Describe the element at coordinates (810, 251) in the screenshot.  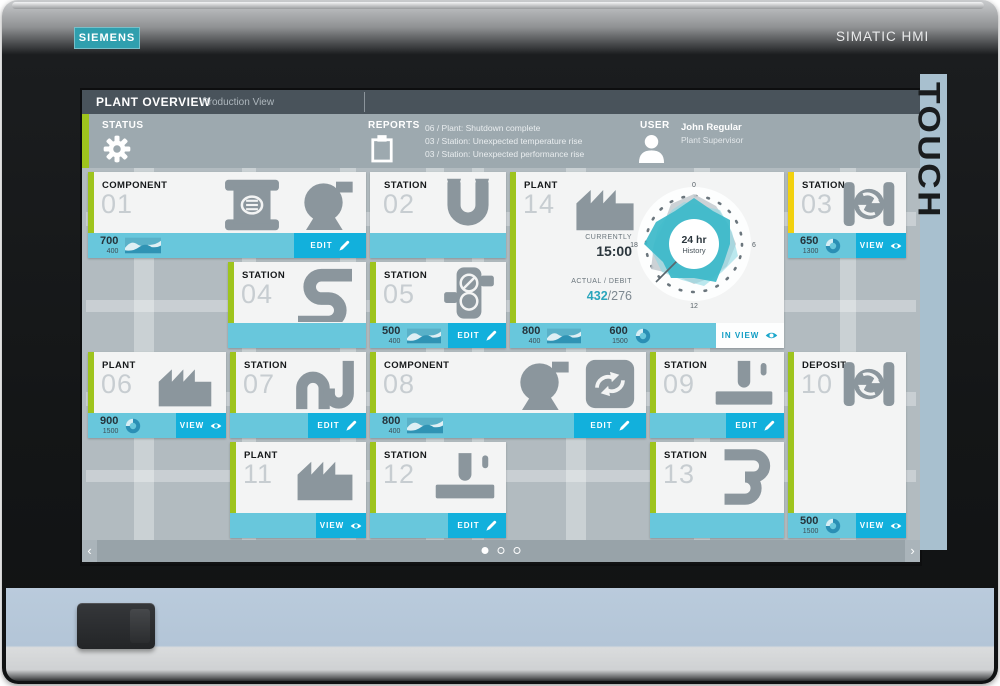
I see `kpi-sub: 1300` at that location.